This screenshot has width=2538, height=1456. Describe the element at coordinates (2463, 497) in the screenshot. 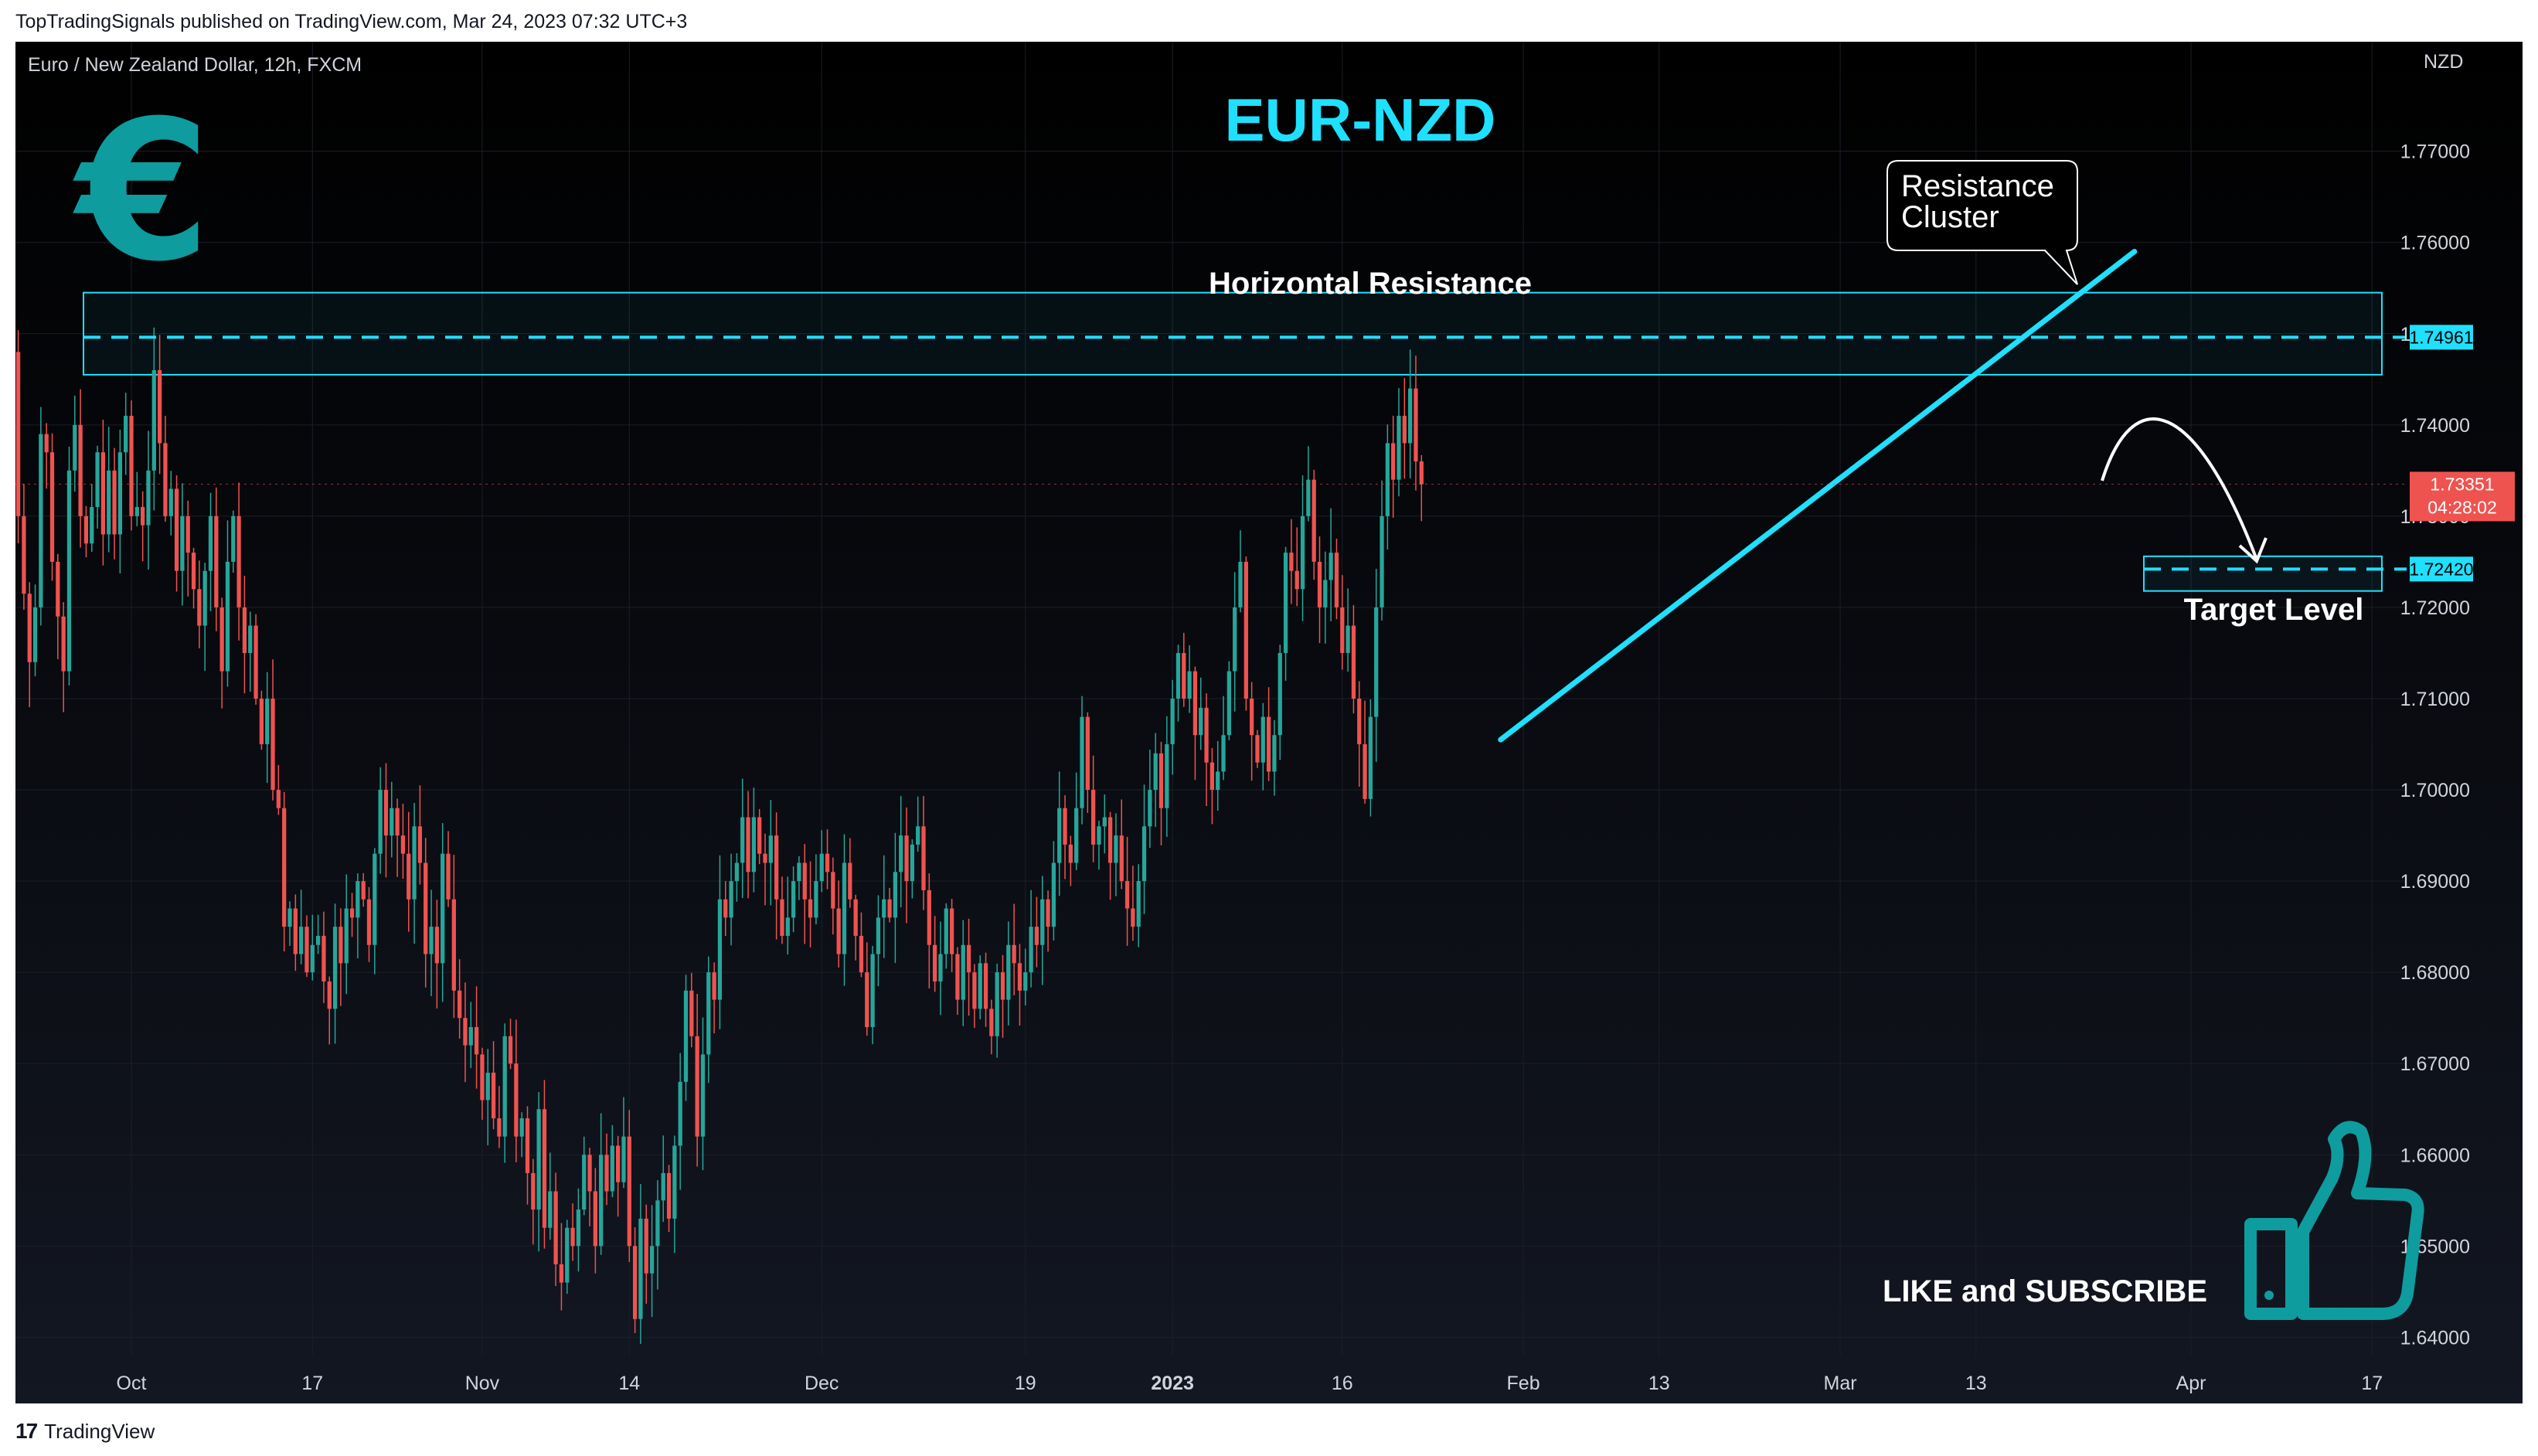

I see `current-price-tag: 1.73351 04:28:02` at that location.